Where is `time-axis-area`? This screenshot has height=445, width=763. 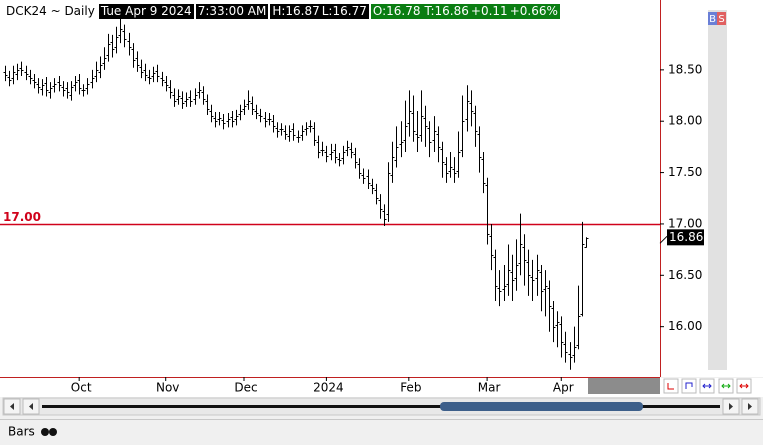
time-axis-area is located at coordinates (381, 387).